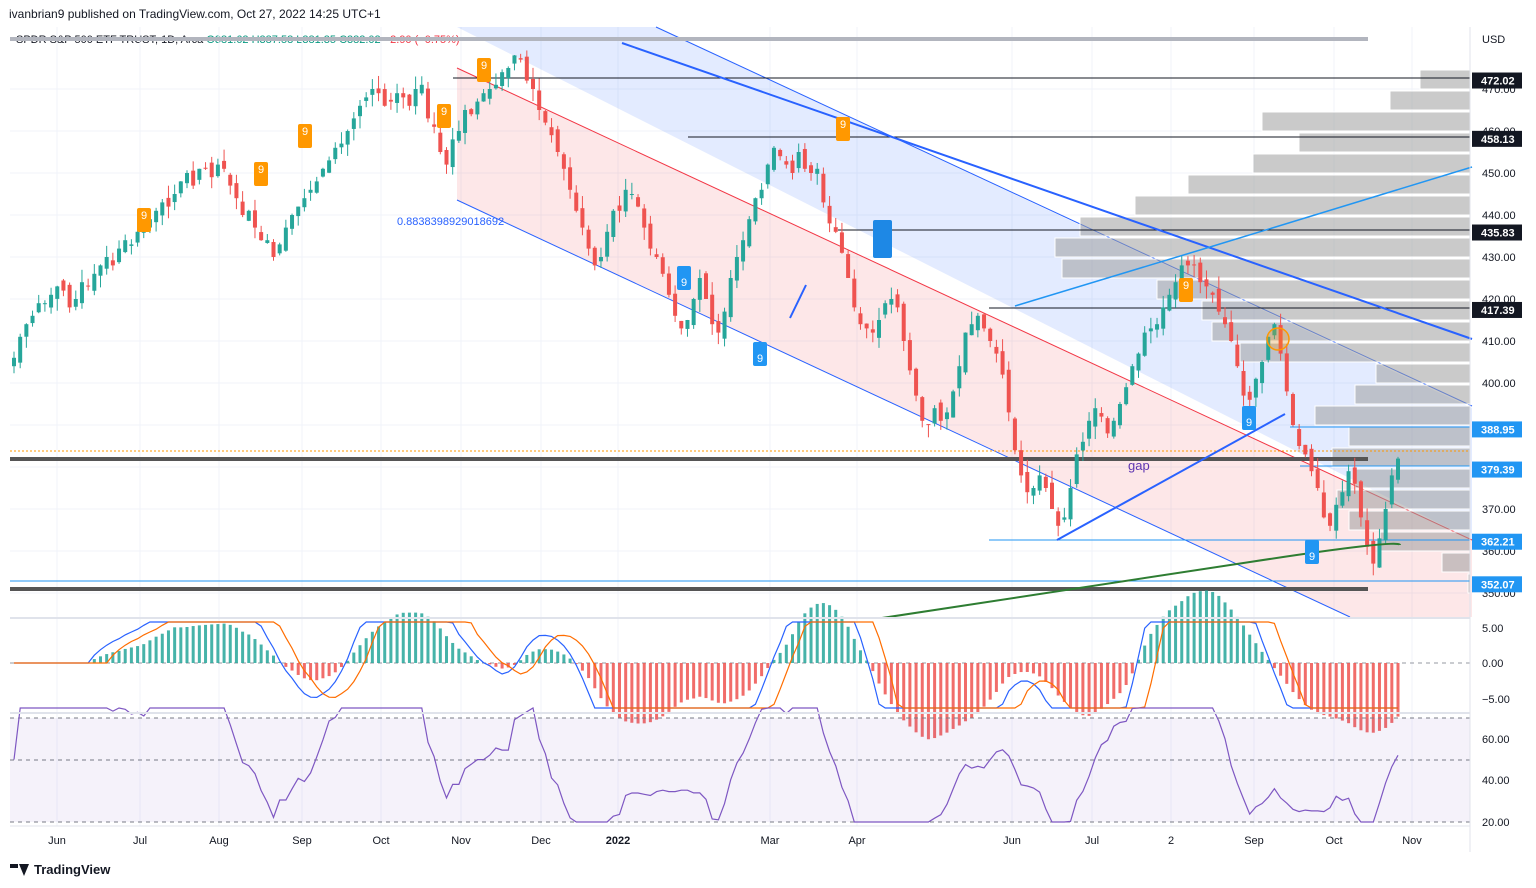 The height and width of the screenshot is (888, 1536). Describe the element at coordinates (1498, 234) in the screenshot. I see `price-badge-label: 435.83` at that location.